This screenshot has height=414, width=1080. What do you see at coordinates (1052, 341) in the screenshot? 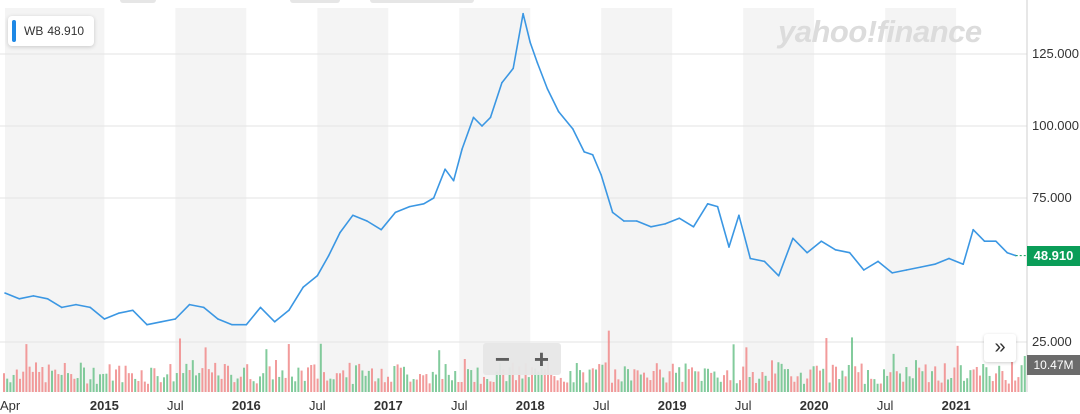
I see `y-tick-label: 25.000` at bounding box center [1052, 341].